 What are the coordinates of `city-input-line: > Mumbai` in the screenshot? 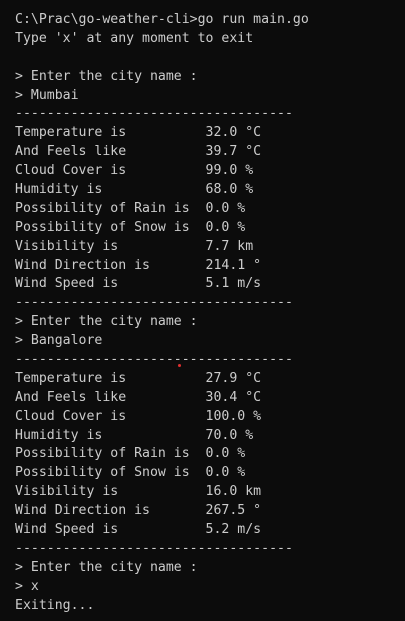 It's located at (47, 95).